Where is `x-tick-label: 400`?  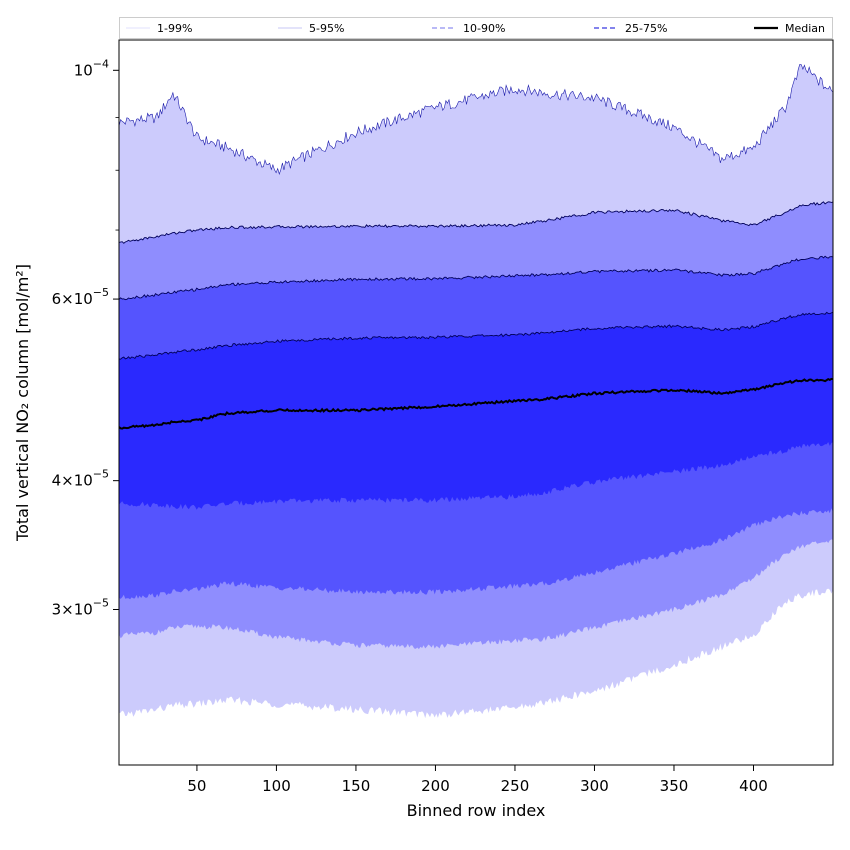 x-tick-label: 400 is located at coordinates (753, 786).